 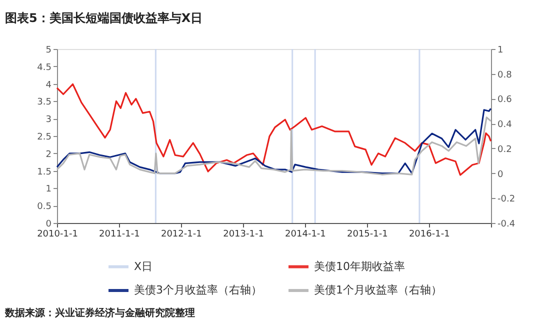 I want to click on source-note: 数据来源：兴业证券经济与金融研究院整理, so click(x=99, y=313).